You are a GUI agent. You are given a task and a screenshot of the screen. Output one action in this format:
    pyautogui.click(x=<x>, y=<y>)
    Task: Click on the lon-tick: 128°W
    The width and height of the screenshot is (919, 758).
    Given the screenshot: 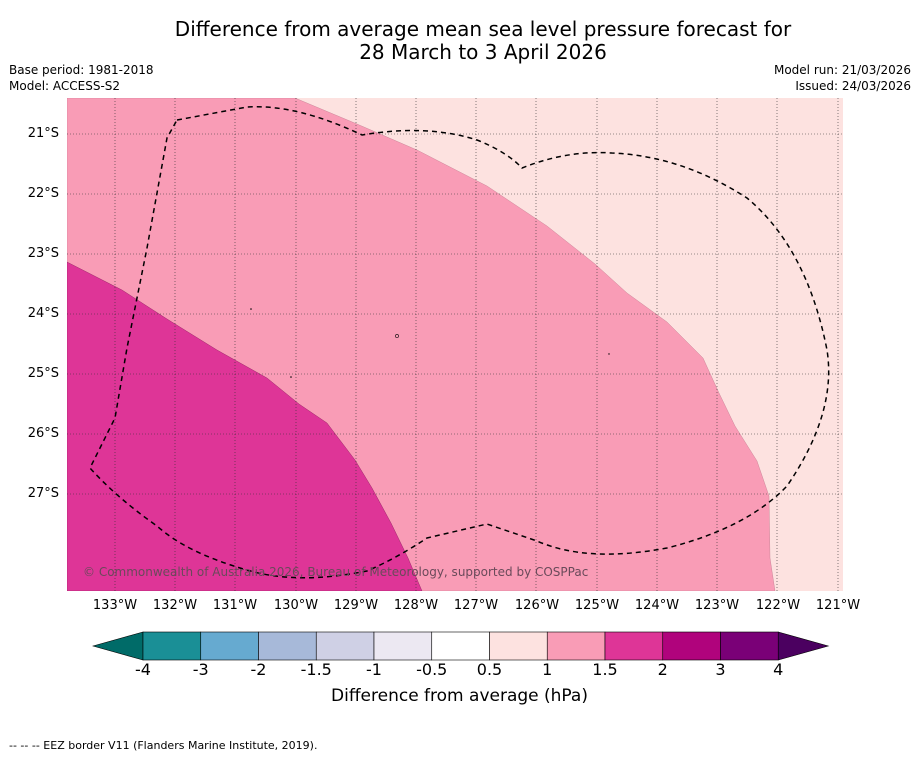 What is the action you would take?
    pyautogui.click(x=416, y=605)
    